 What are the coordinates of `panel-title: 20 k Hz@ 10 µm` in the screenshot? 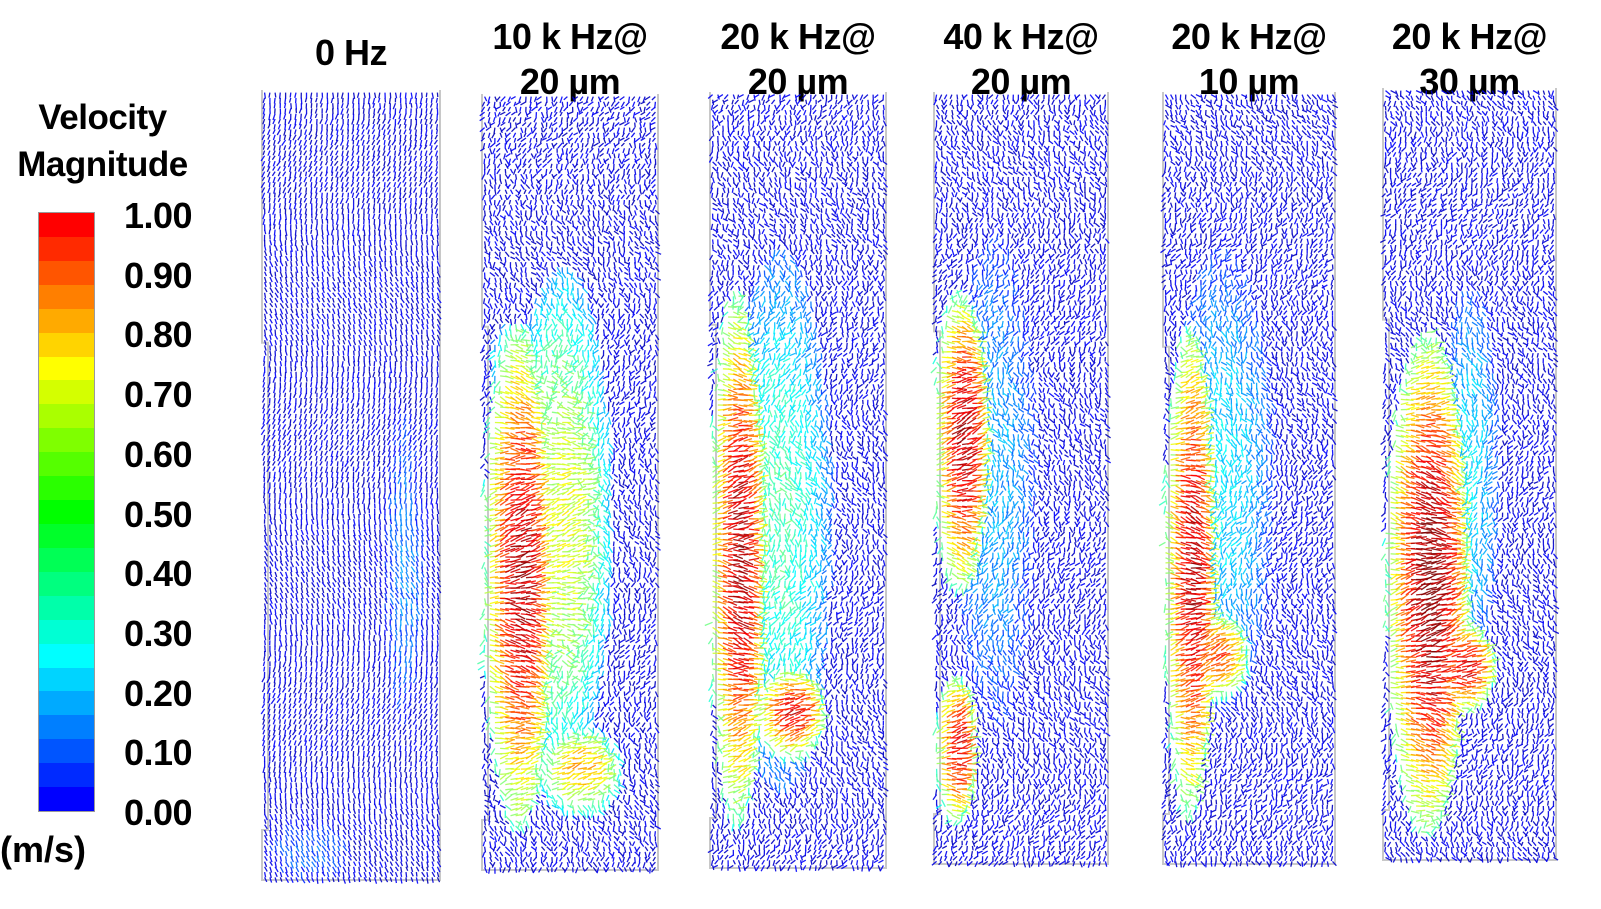 It's located at (1249, 59).